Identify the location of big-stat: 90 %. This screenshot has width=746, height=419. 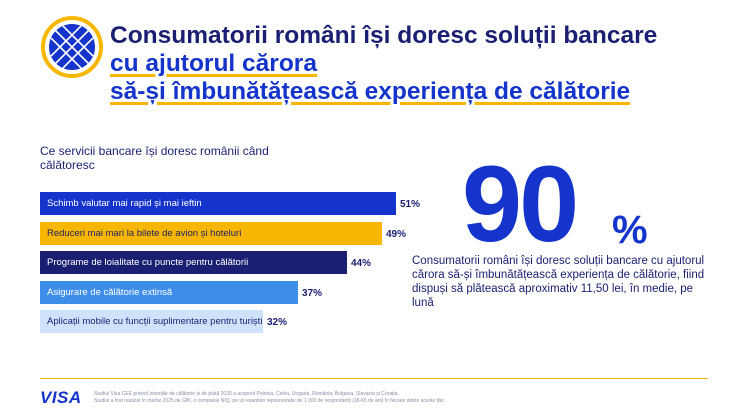
(555, 204).